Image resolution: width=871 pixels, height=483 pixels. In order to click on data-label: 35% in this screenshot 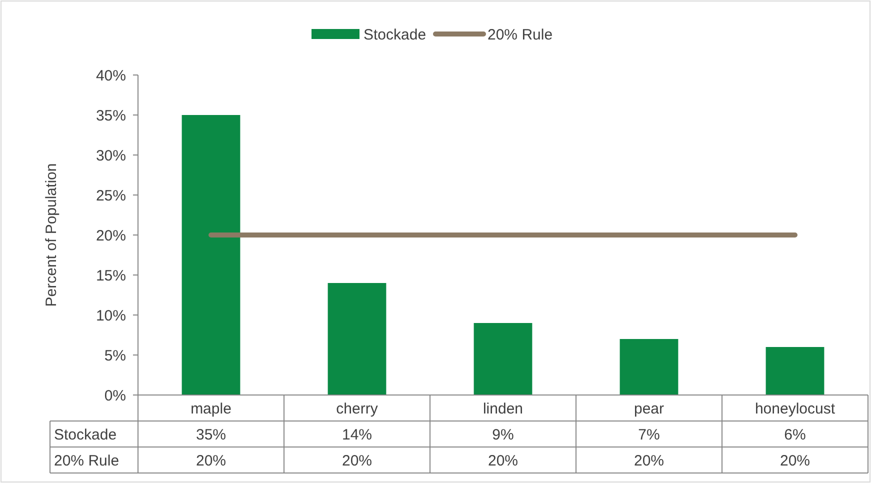, I will do `click(211, 435)`.